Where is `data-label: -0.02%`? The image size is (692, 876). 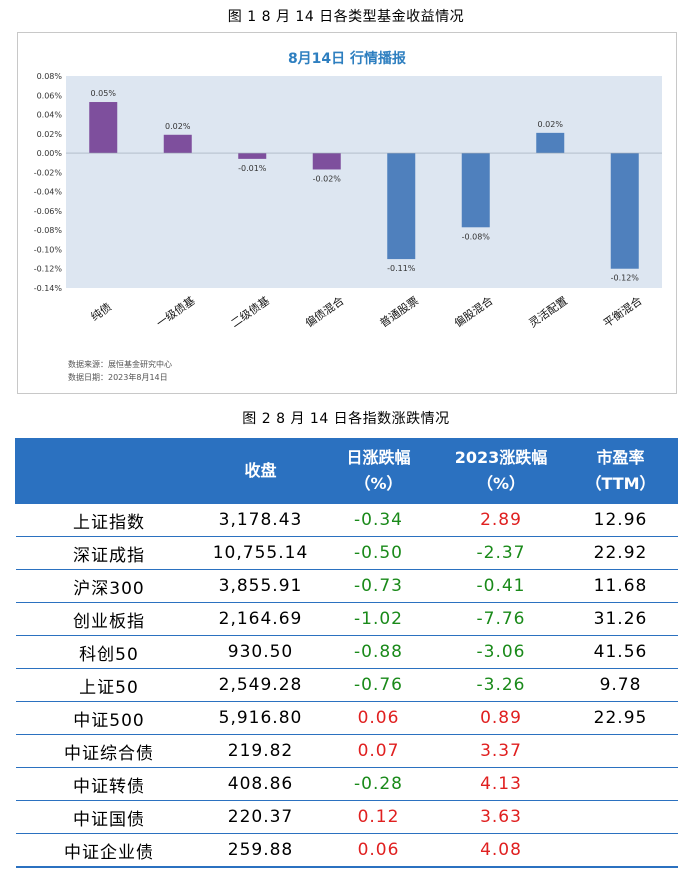 data-label: -0.02% is located at coordinates (327, 178).